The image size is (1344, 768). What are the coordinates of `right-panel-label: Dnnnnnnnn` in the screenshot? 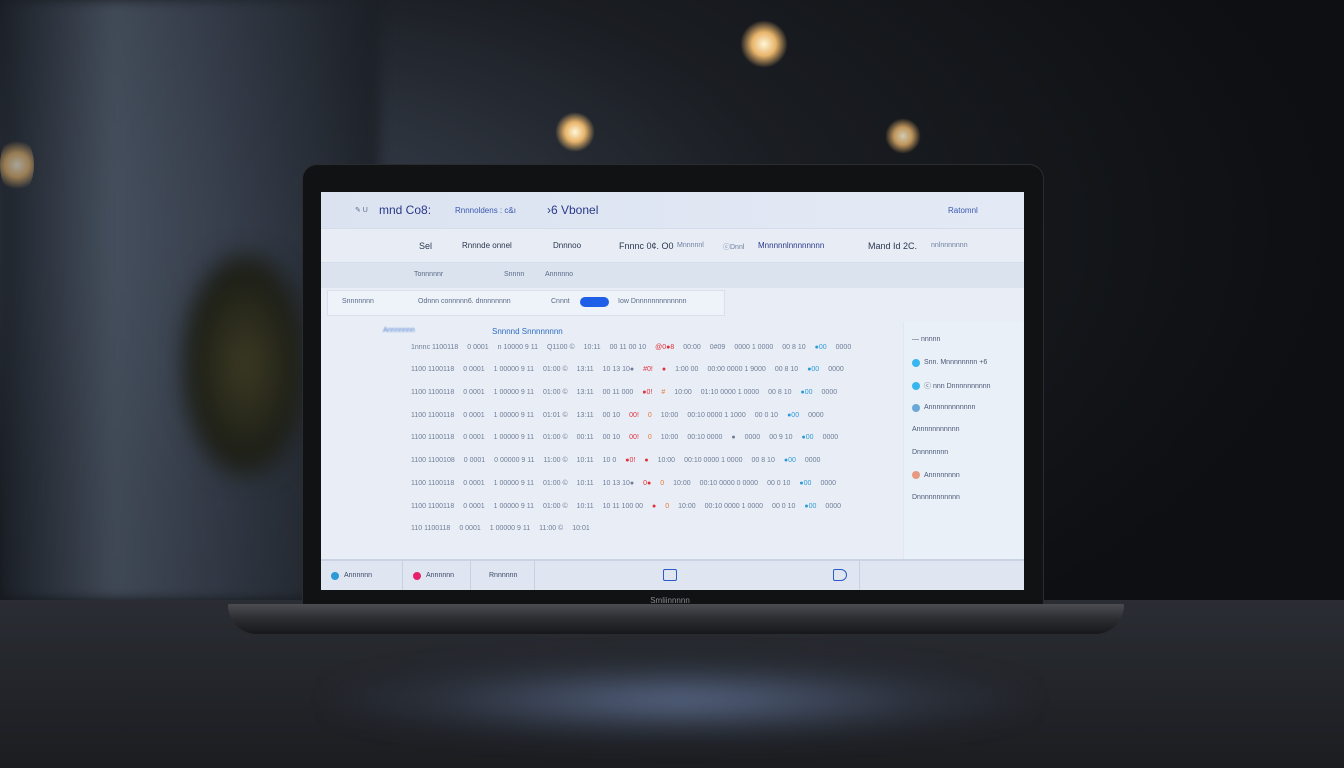 It's located at (930, 452).